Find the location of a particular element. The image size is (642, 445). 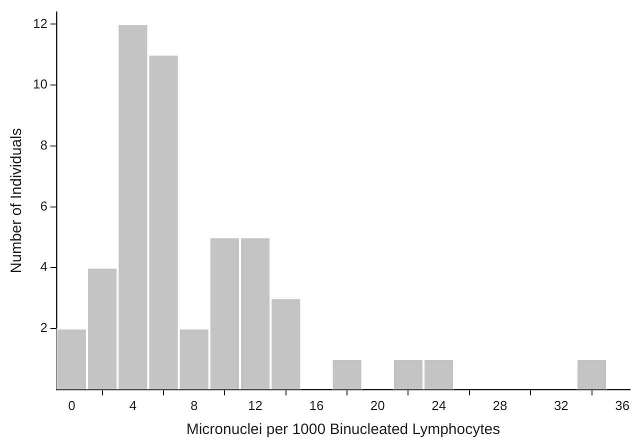

x-tick-label: 16 is located at coordinates (316, 405).